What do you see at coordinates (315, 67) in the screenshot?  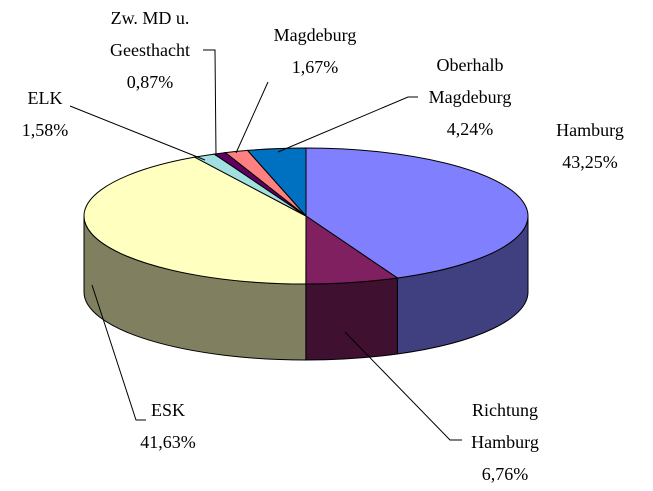 I see `value-label: 1,67%` at bounding box center [315, 67].